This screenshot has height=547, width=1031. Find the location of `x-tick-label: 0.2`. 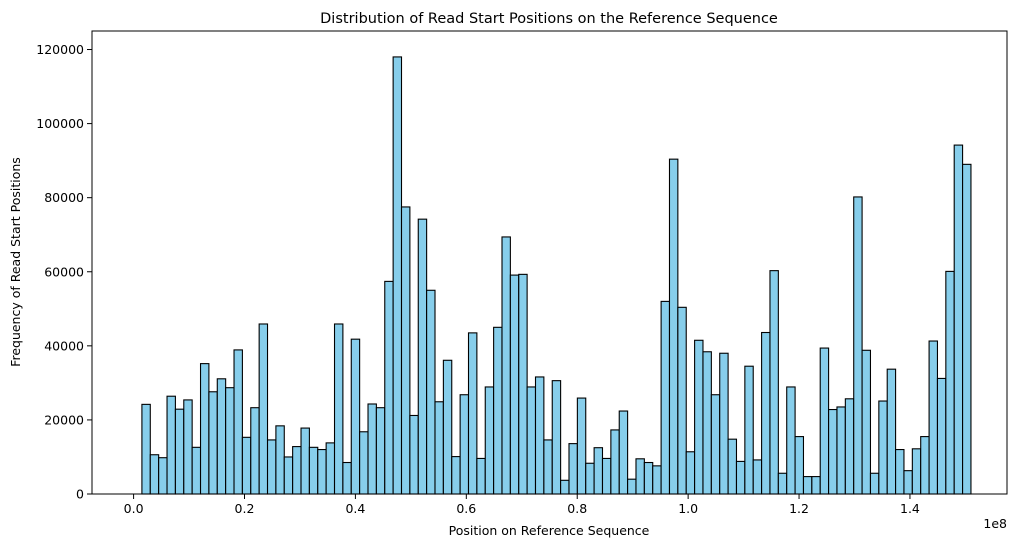

x-tick-label: 0.2 is located at coordinates (245, 508).